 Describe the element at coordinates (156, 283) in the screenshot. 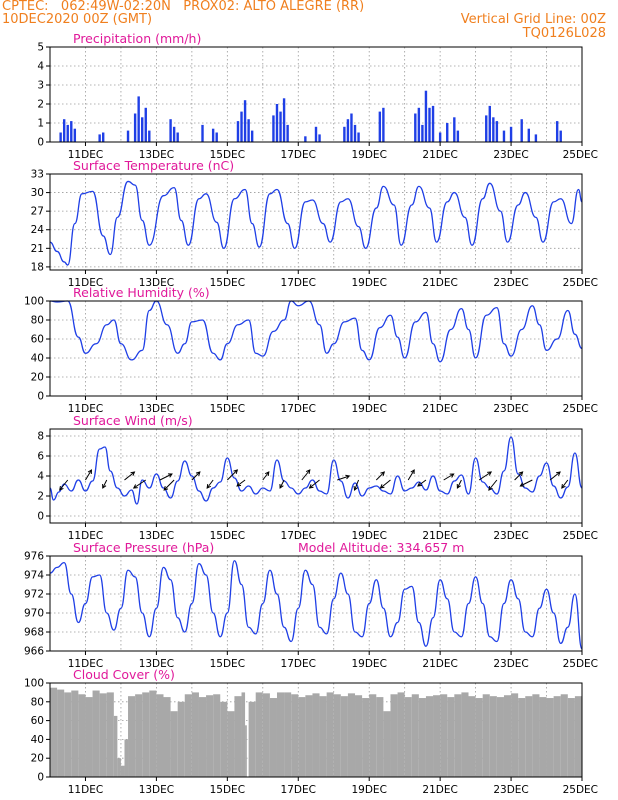

I see `panel-2-xtick-label: 13DEC` at that location.